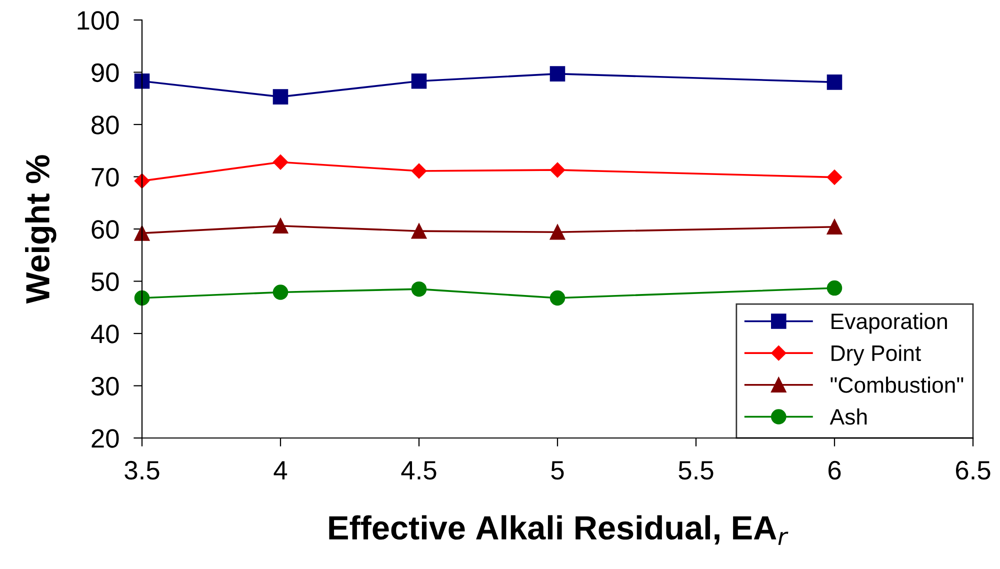 The image size is (1000, 569). I want to click on y-tick-label: 80, so click(105, 125).